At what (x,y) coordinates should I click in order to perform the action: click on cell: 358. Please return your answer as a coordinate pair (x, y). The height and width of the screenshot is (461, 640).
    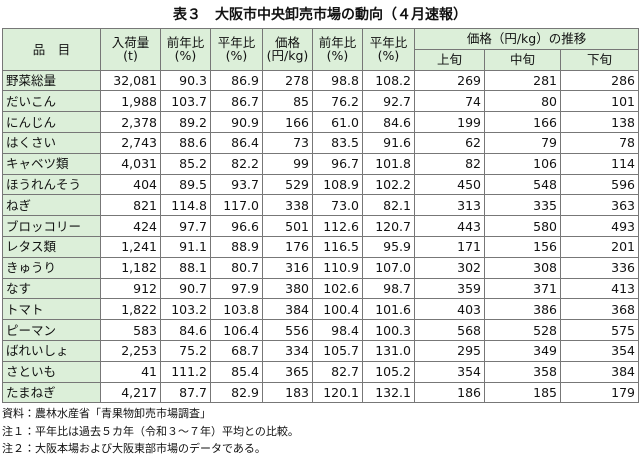
    Looking at the image, I should click on (522, 371).